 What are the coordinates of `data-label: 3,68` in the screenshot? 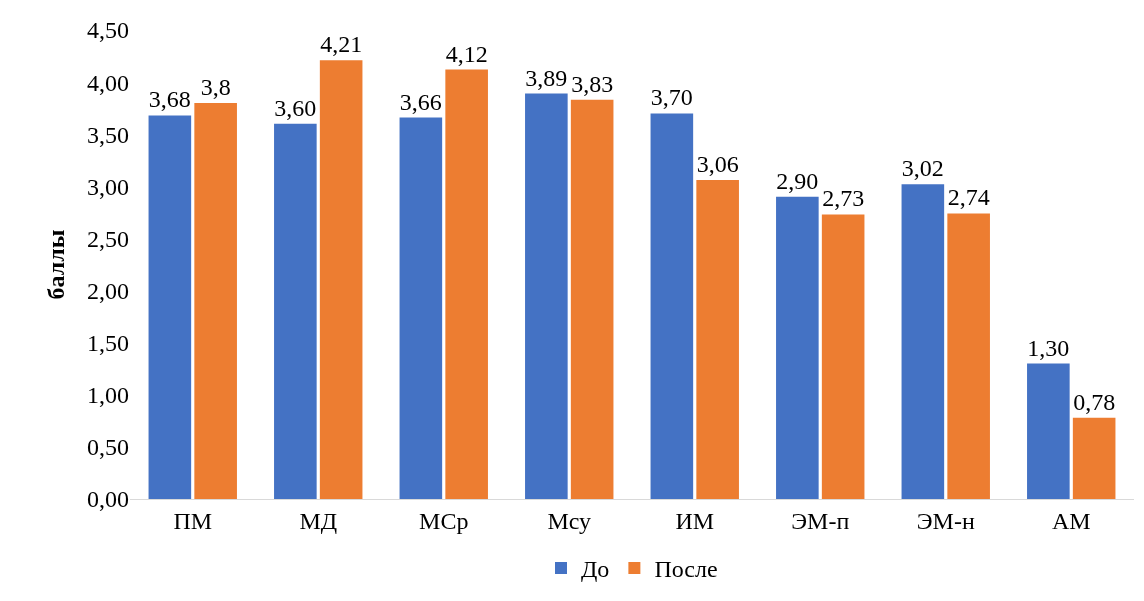 It's located at (169, 99).